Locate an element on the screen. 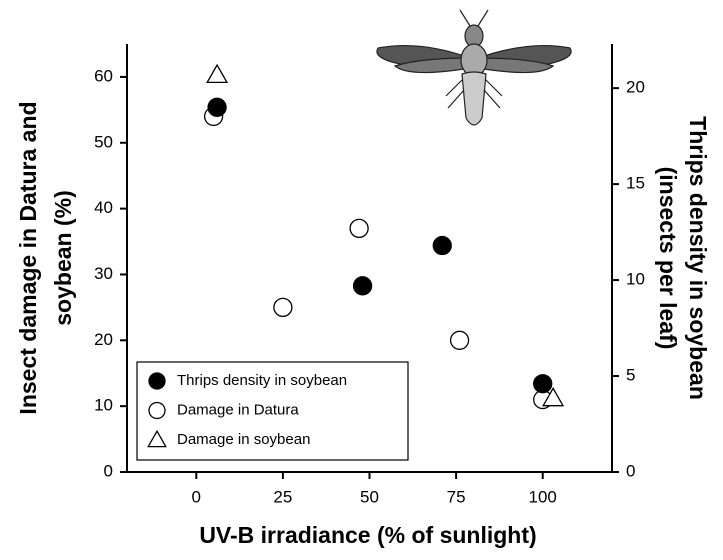 Image resolution: width=723 pixels, height=560 pixels. legend-label: Thrips density in soybean is located at coordinates (262, 380).